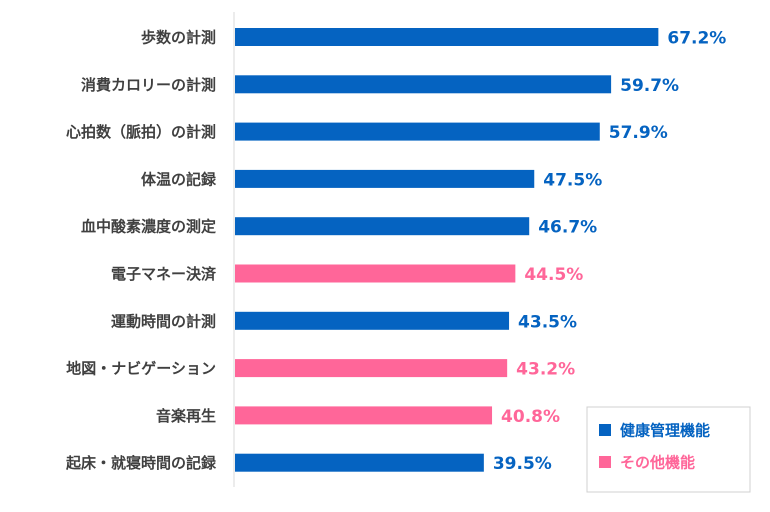 The image size is (770, 512). What do you see at coordinates (649, 86) in the screenshot?
I see `data-label: 59.7%` at bounding box center [649, 86].